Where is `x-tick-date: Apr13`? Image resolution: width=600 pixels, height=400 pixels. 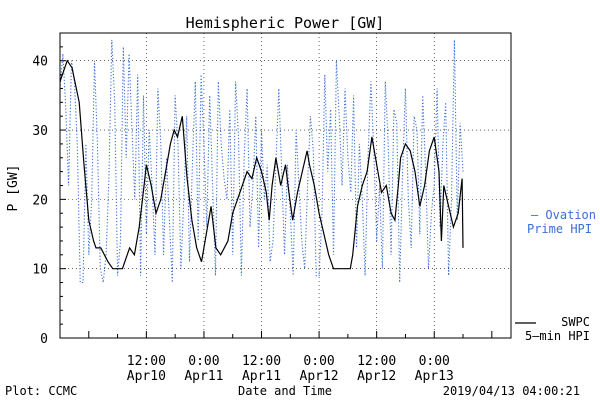
x-tick-date: Apr13 is located at coordinates (434, 376).